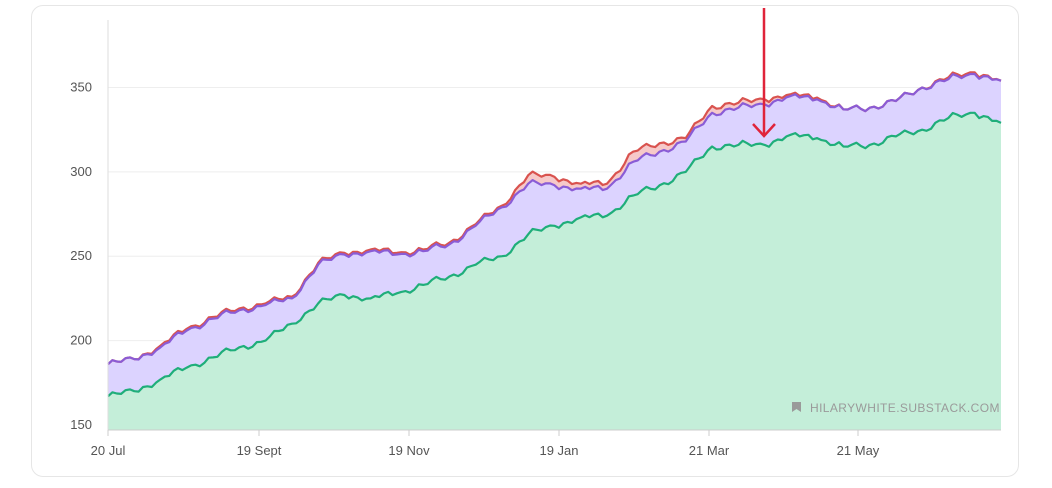 Image resolution: width=1052 pixels, height=488 pixels. What do you see at coordinates (409, 450) in the screenshot?
I see `x-tick-label: 19 Nov` at bounding box center [409, 450].